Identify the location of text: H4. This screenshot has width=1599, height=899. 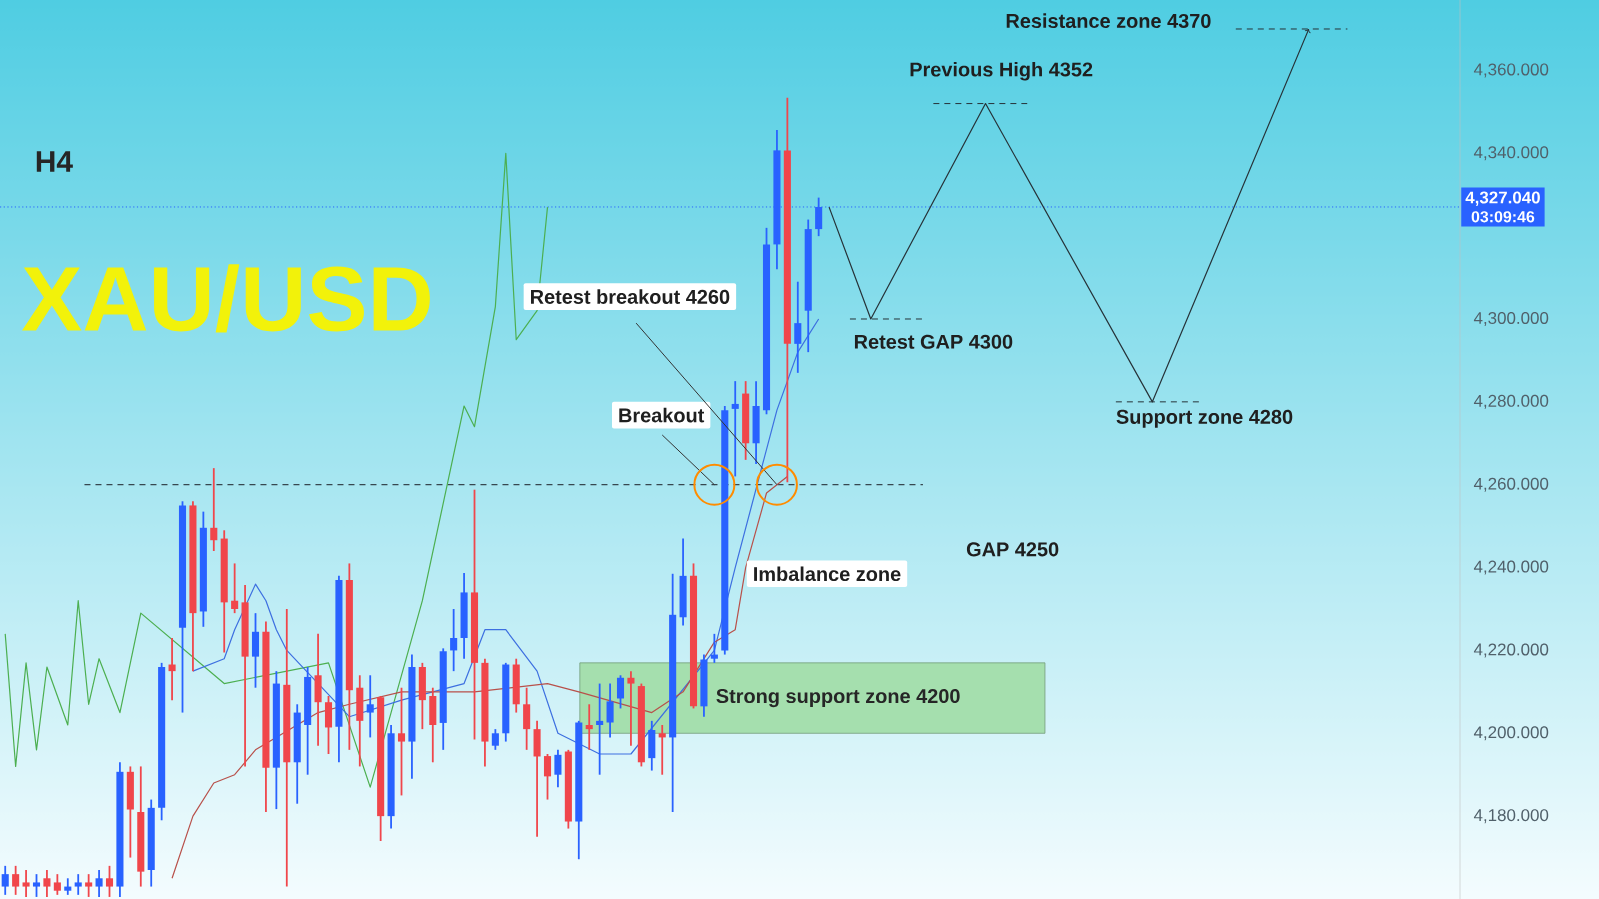
(54, 161).